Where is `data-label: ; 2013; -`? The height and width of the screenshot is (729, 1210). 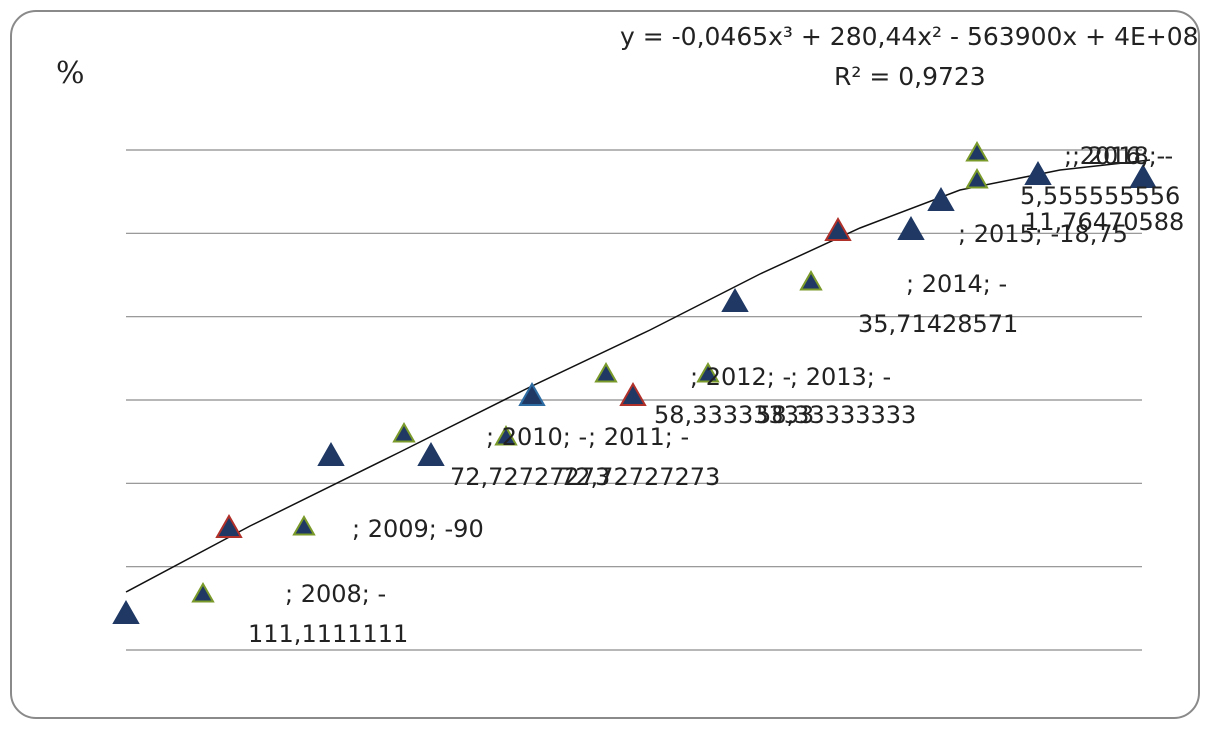
data-label: ; 2013; - is located at coordinates (840, 377).